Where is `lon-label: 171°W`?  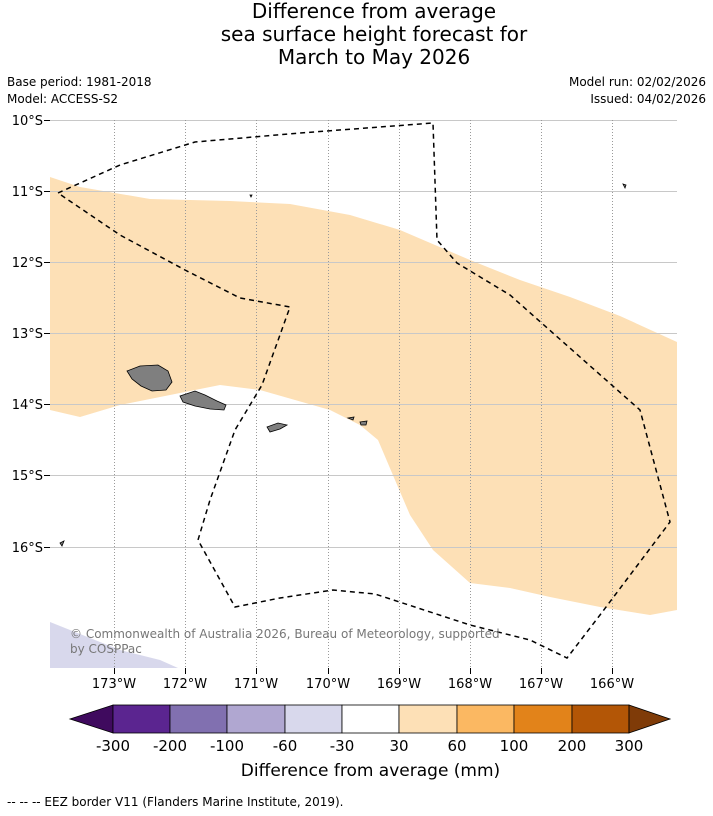 lon-label: 171°W is located at coordinates (256, 684).